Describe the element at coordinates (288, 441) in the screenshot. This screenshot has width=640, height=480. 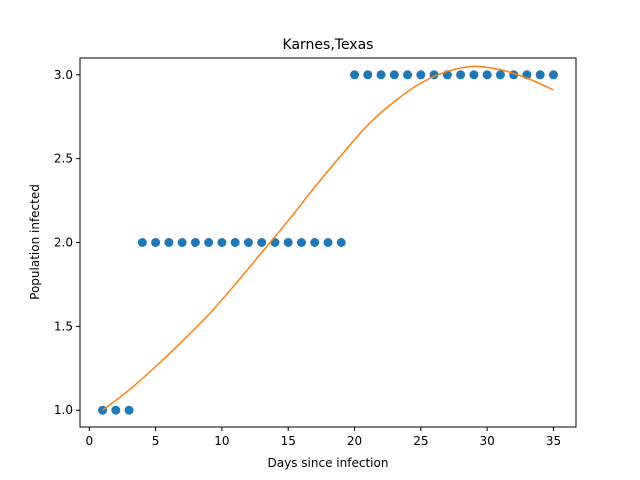
I see `x-tick-label: 15` at that location.